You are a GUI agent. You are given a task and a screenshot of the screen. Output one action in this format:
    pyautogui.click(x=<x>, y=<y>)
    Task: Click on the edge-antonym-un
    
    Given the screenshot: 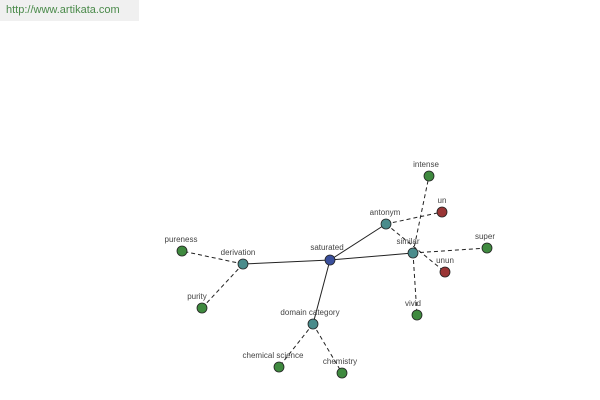 What is the action you would take?
    pyautogui.click(x=414, y=218)
    